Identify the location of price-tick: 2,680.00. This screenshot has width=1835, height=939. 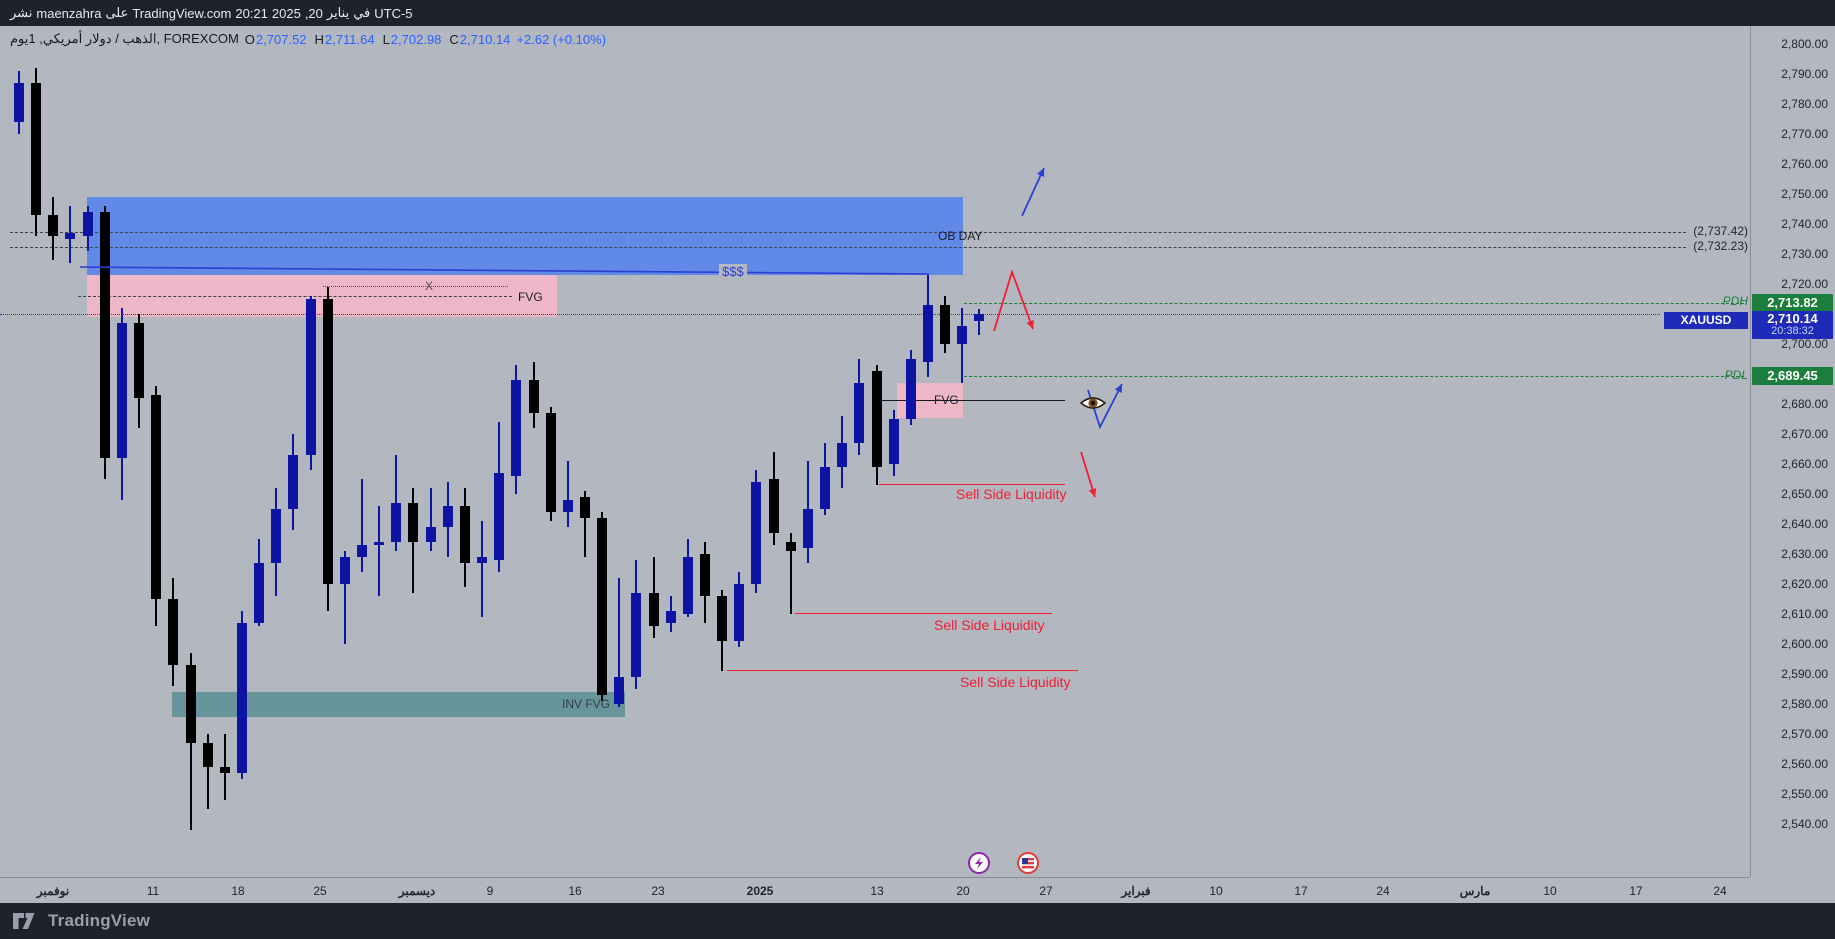
(1804, 404).